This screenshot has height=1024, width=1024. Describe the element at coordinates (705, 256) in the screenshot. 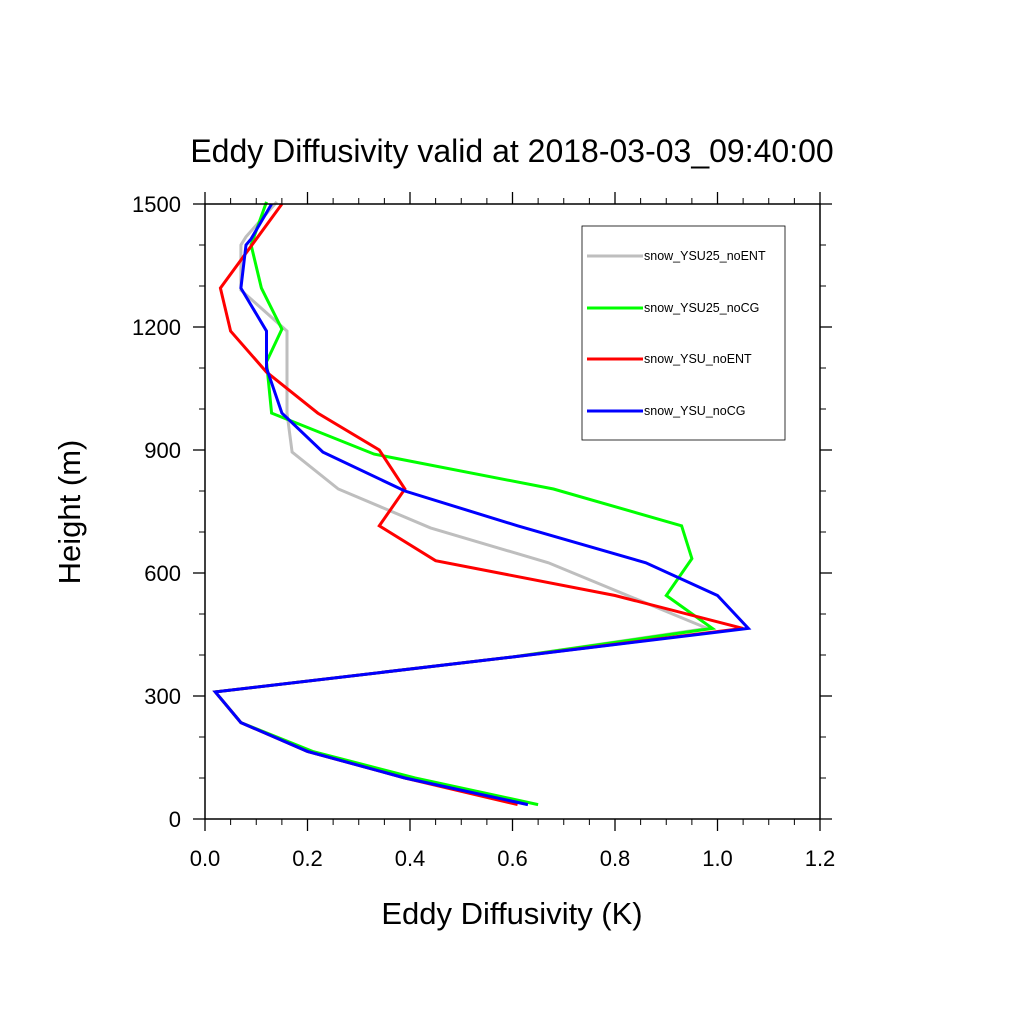

I see `legend-label-snow_YSU25_noENT: snow_YSU25_noENT` at that location.